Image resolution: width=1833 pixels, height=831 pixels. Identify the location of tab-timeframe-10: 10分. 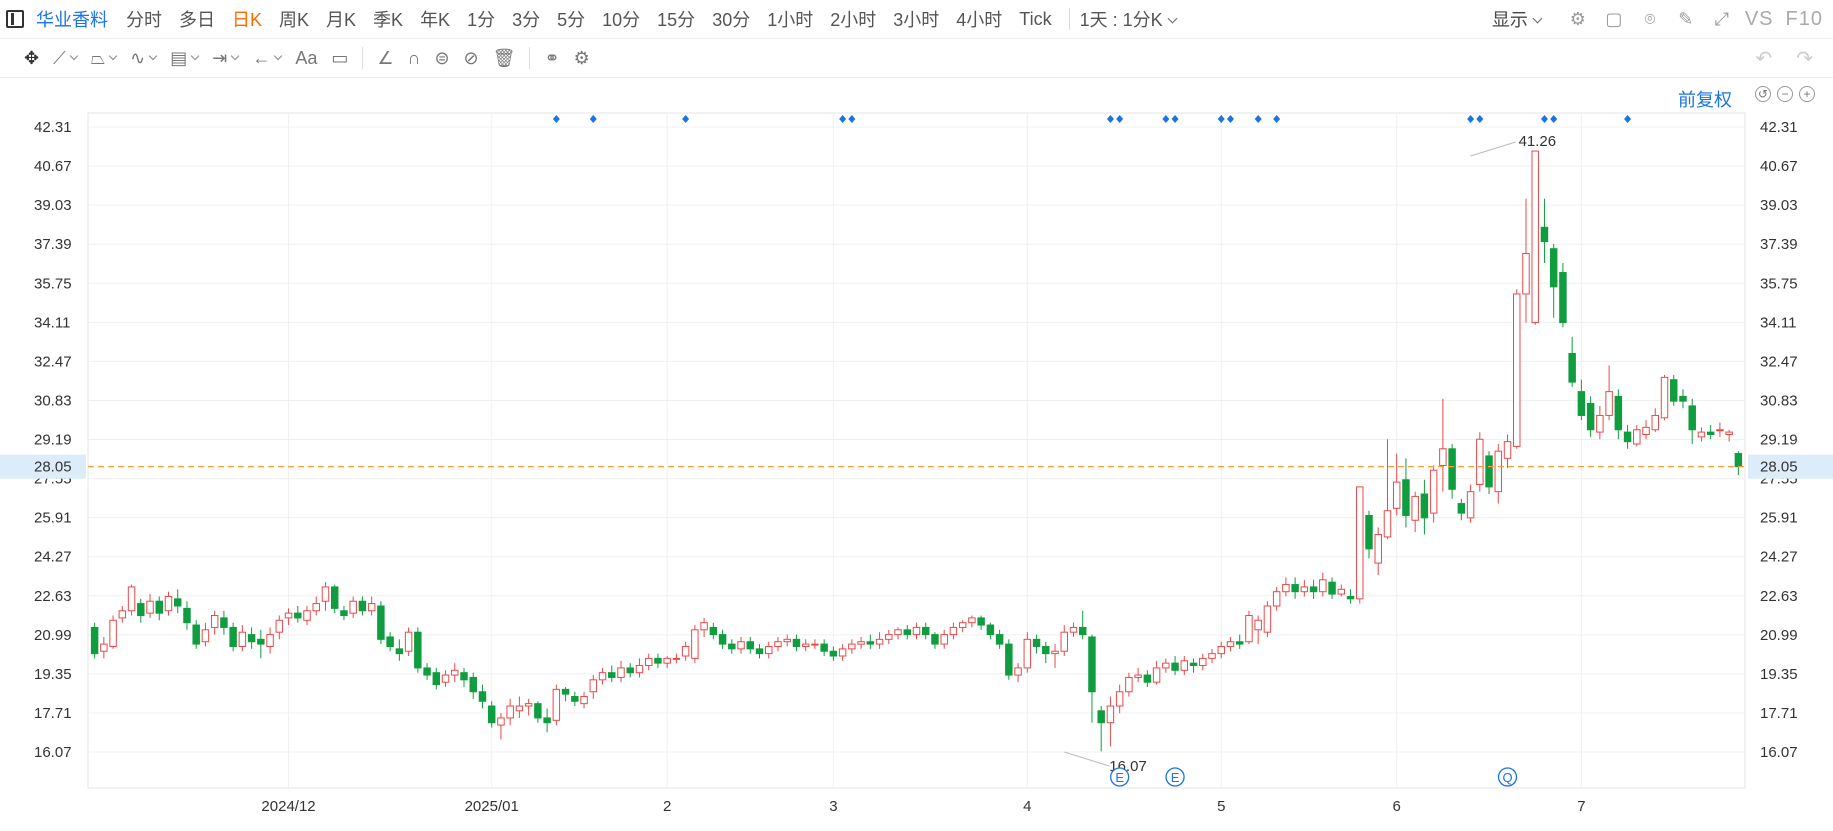
(621, 20).